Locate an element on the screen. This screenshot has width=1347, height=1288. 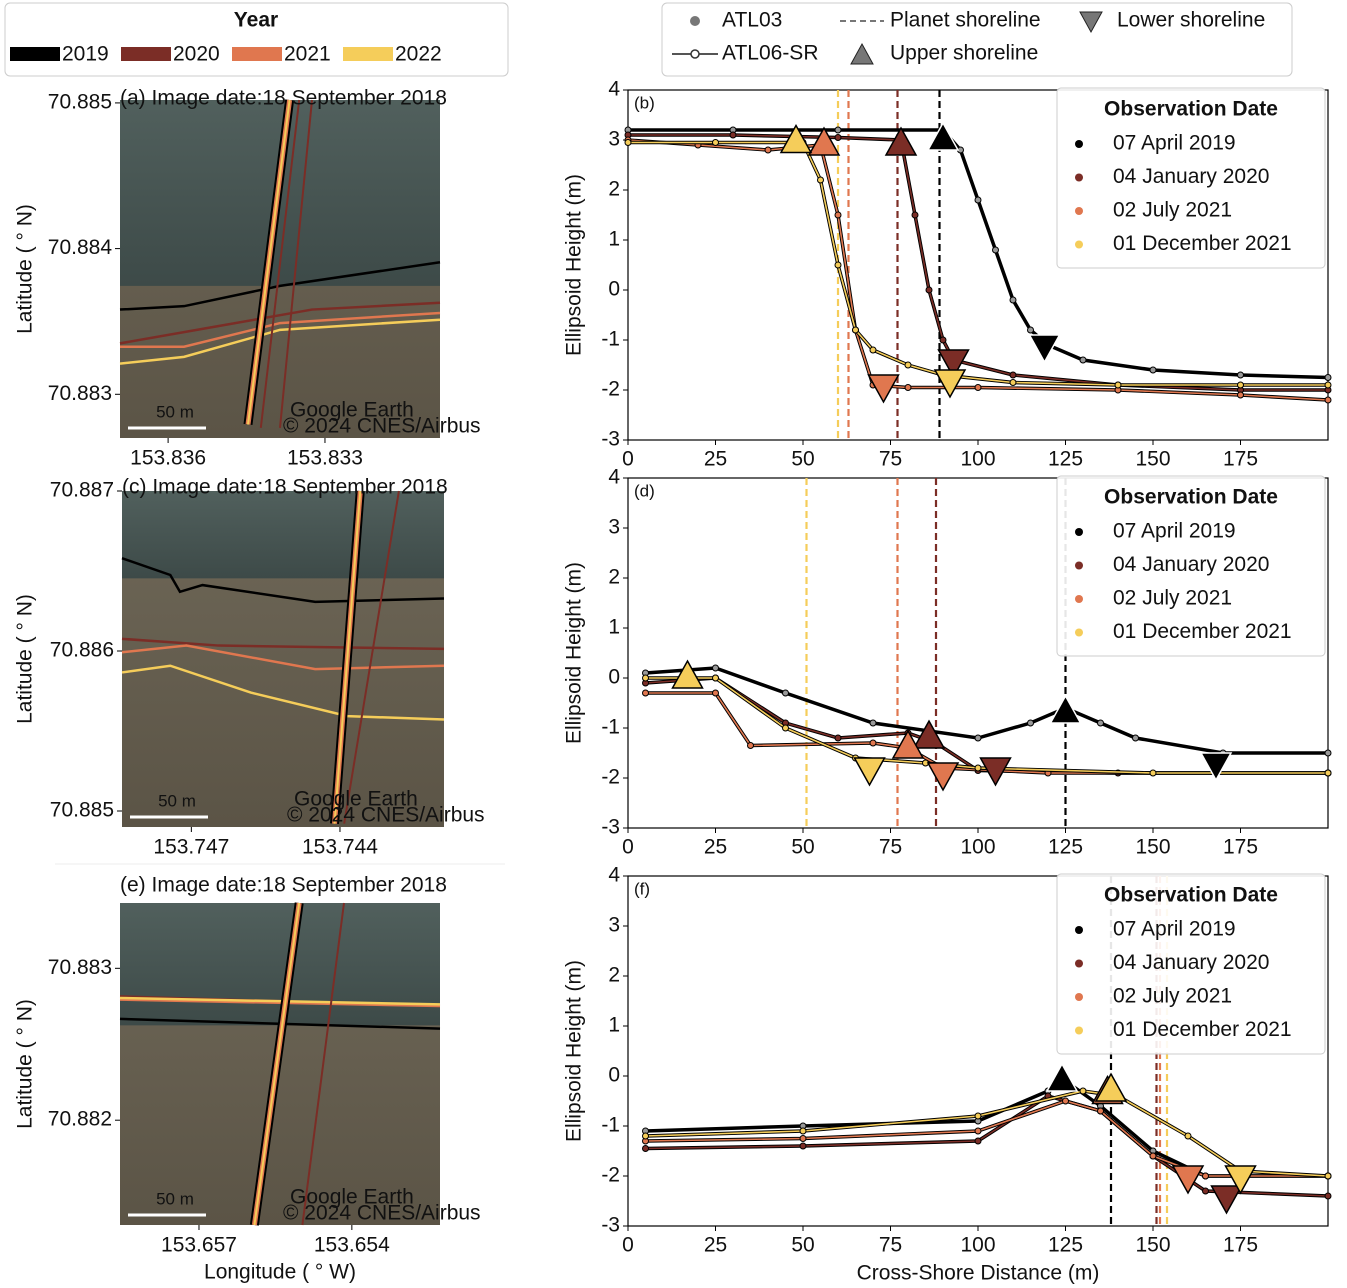
legend-label: 2019 is located at coordinates (85, 54).